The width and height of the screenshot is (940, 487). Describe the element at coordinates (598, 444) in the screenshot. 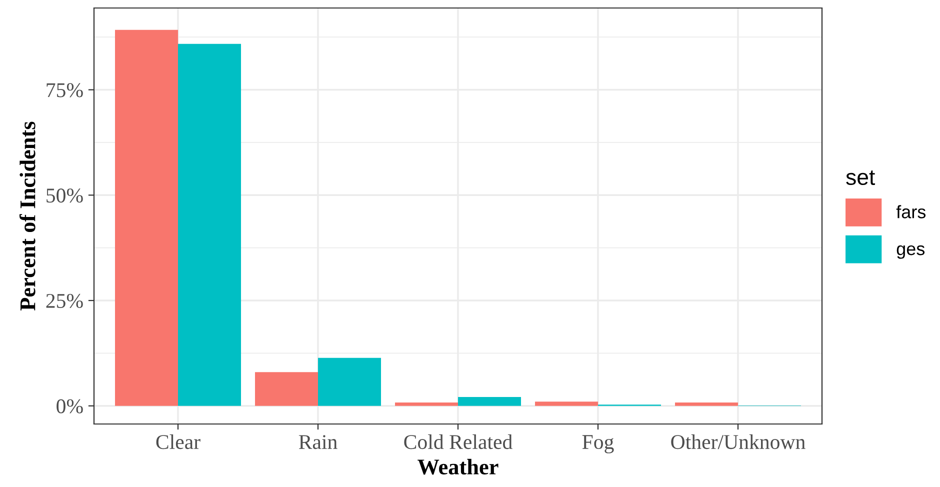

I see `x-tick-label: Fog` at that location.